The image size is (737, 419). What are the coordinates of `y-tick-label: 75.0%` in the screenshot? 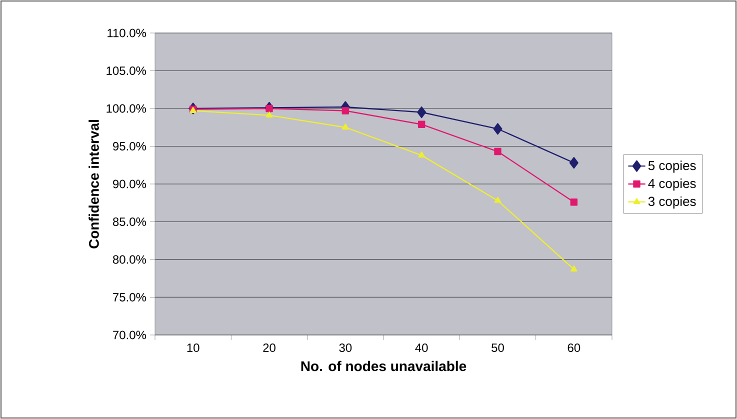 It's located at (129, 297).